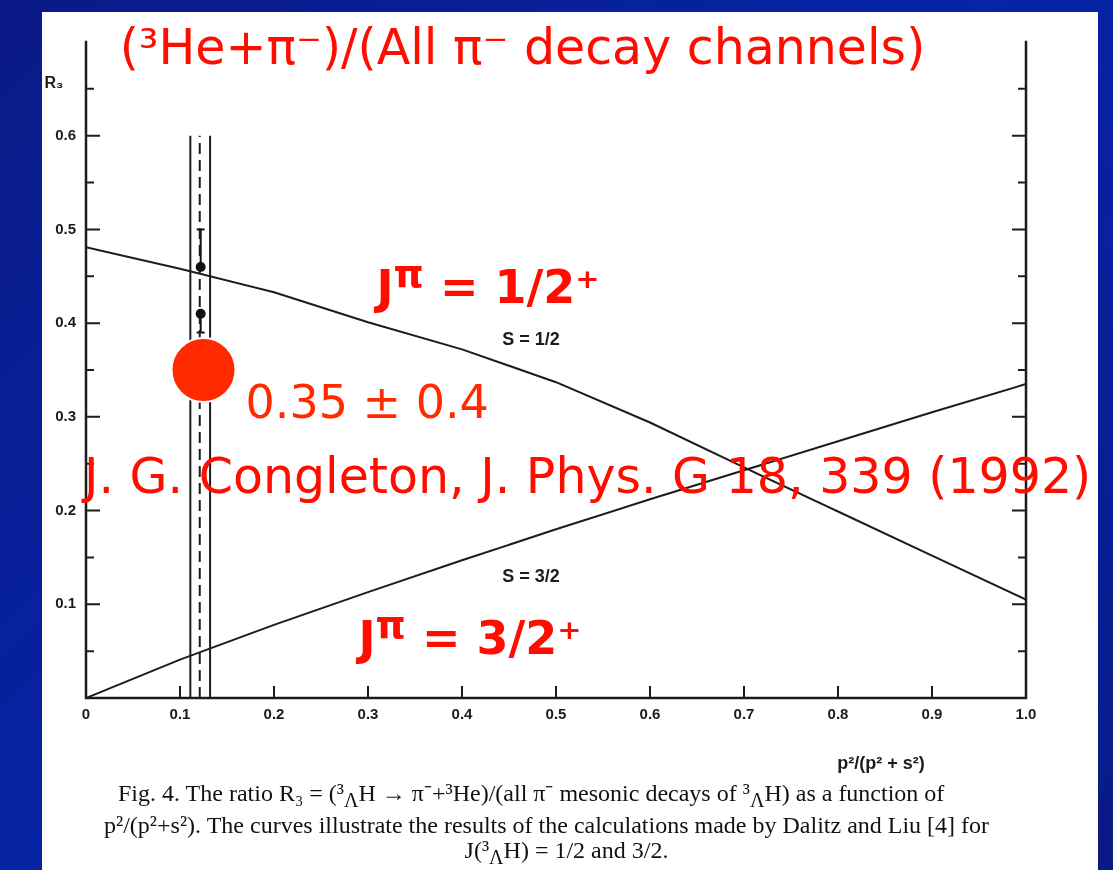 The height and width of the screenshot is (870, 1113). What do you see at coordinates (54, 83) in the screenshot?
I see `y-axis-title: R₃` at bounding box center [54, 83].